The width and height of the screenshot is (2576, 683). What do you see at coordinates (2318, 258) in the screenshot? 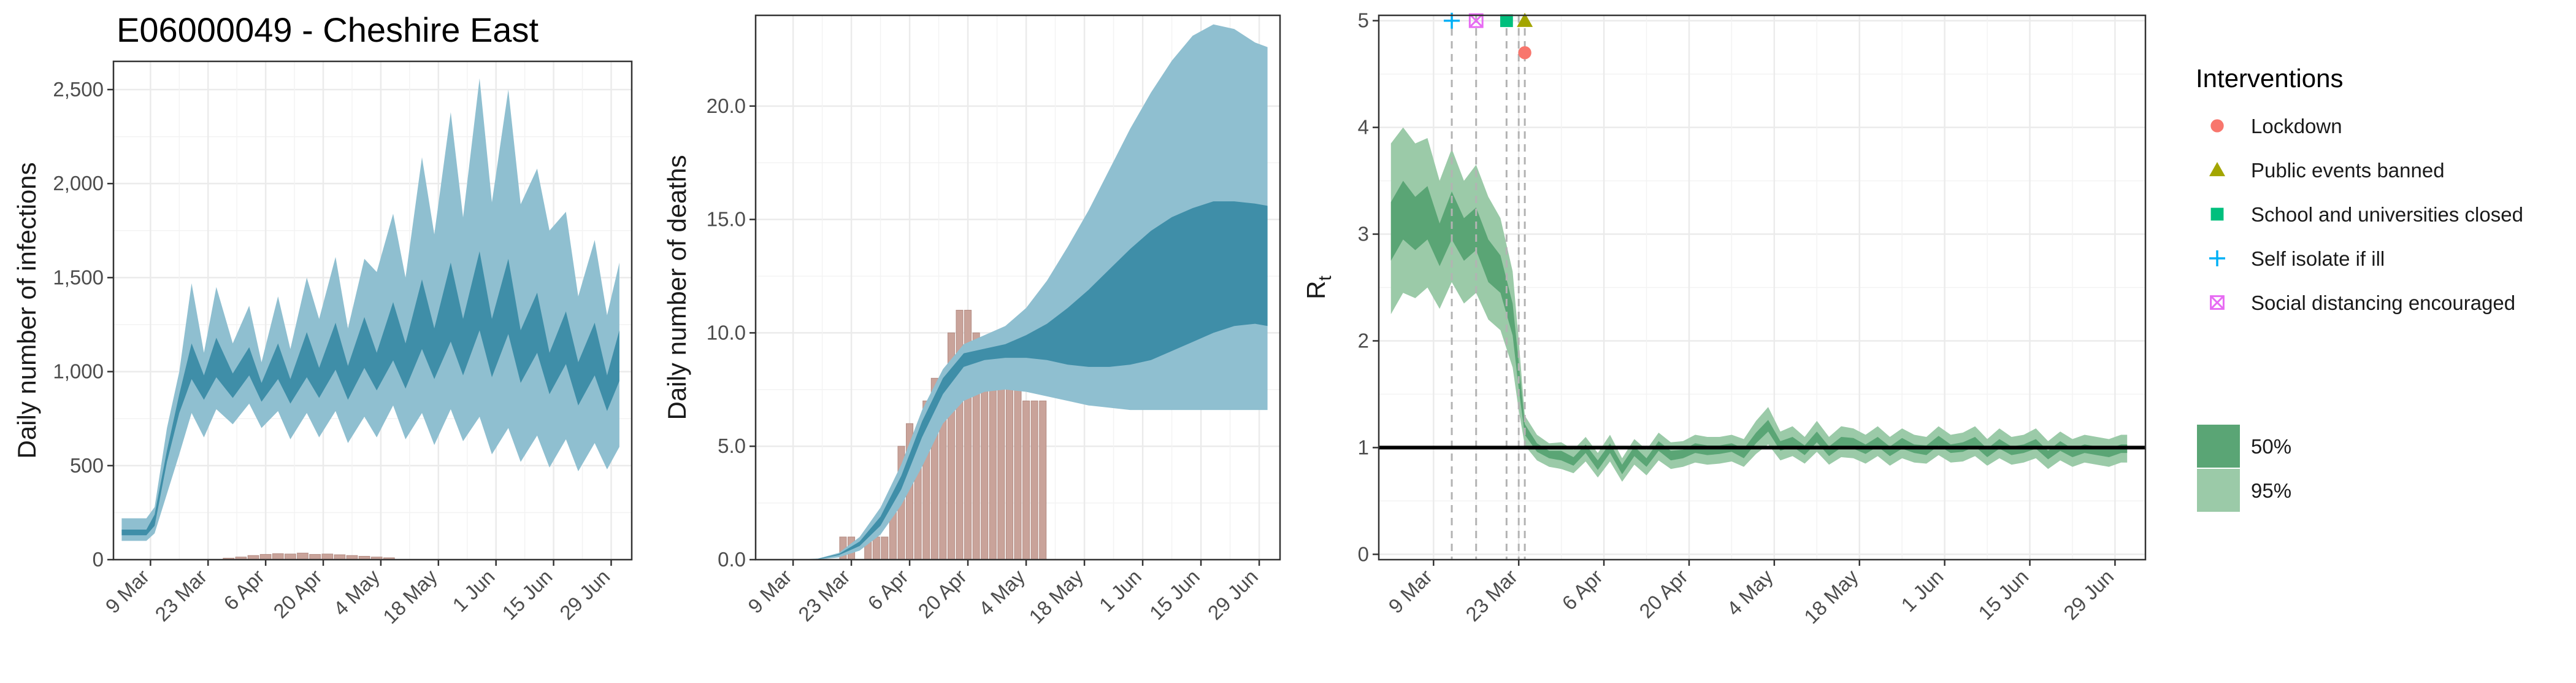
I see `legend-item-label: Self isolate if ill` at bounding box center [2318, 258].